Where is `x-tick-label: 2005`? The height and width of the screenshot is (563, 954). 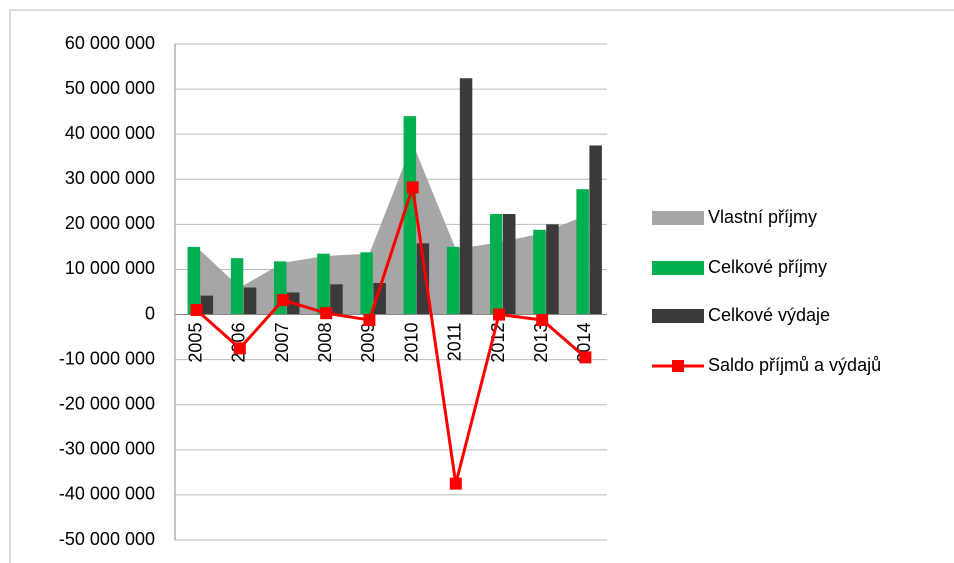
x-tick-label: 2005 is located at coordinates (195, 343).